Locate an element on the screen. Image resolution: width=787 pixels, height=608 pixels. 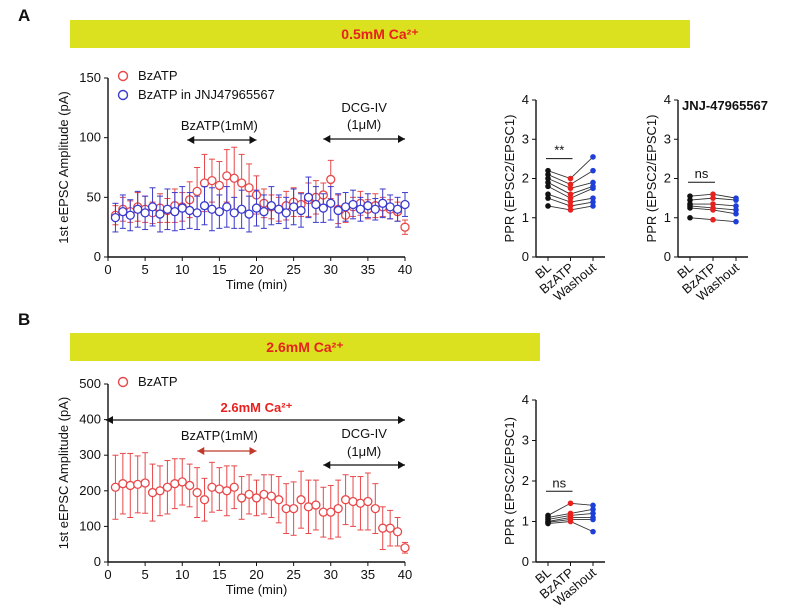
a_time-x-tick-label: 15 is located at coordinates (219, 269).